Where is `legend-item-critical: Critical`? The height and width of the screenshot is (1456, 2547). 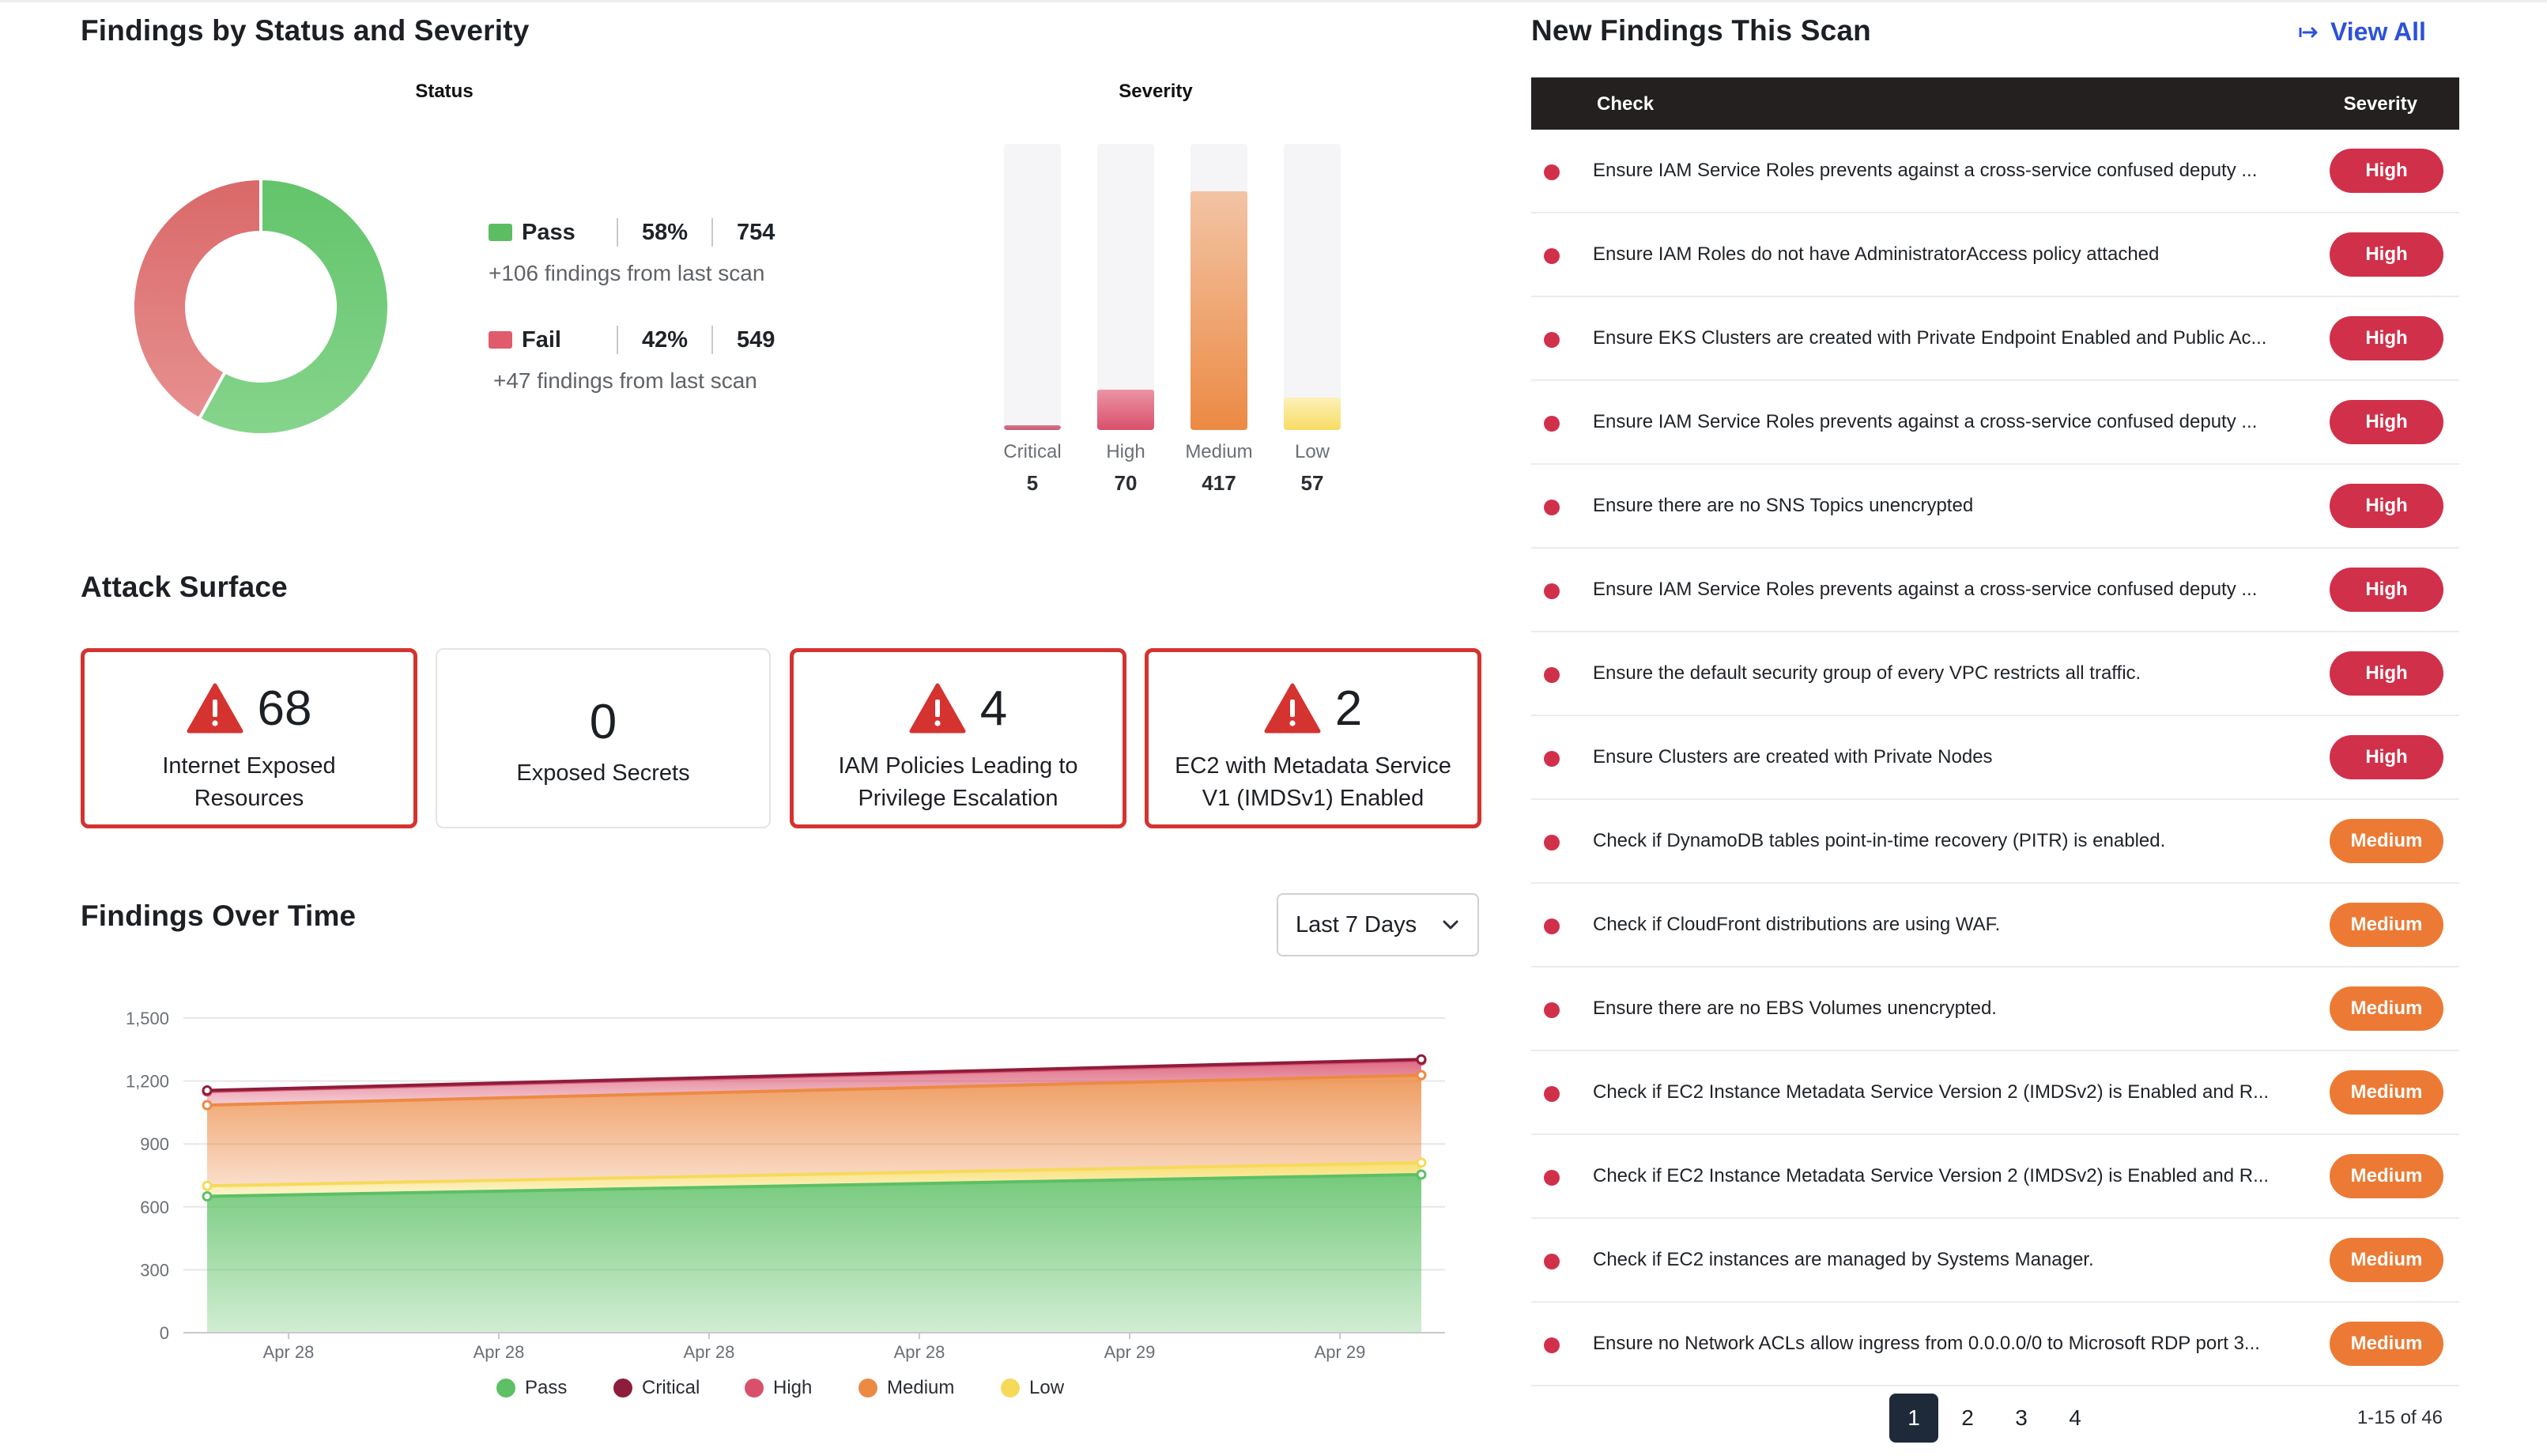 legend-item-critical: Critical is located at coordinates (656, 1388).